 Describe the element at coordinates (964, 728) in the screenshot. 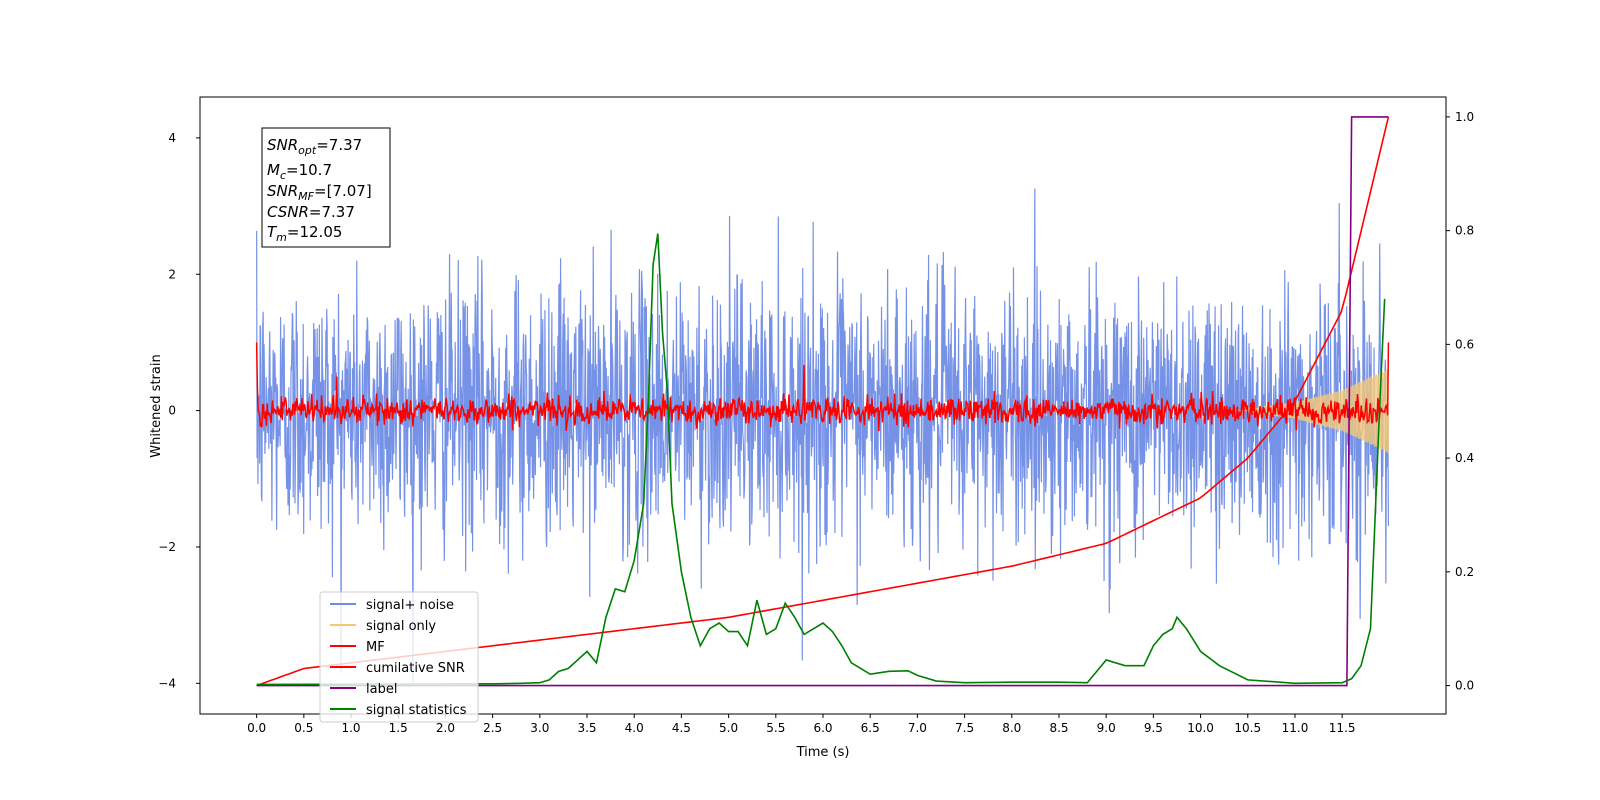

I see `x-tick-label: 7.5` at that location.